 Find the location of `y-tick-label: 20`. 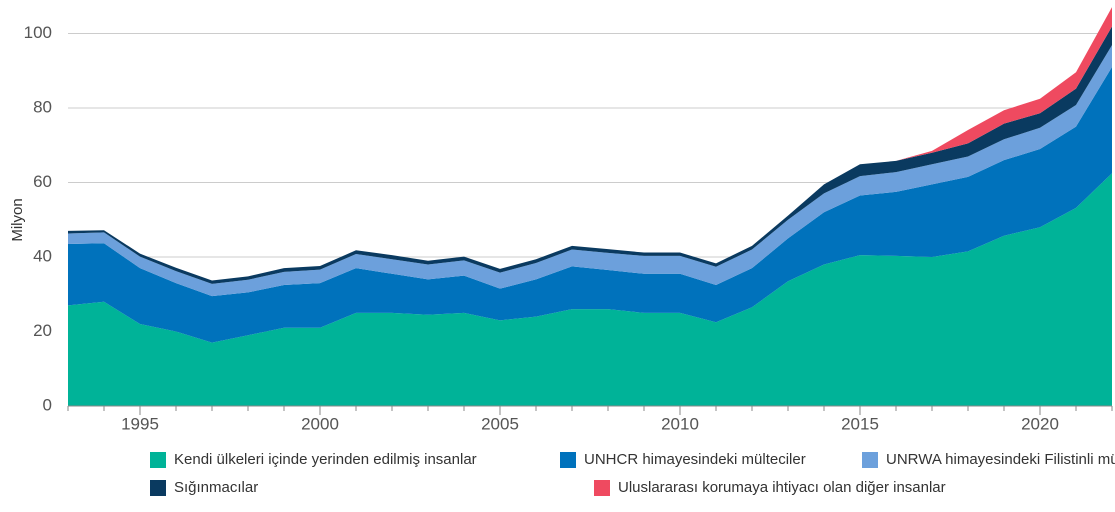

y-tick-label: 20 is located at coordinates (42, 330).